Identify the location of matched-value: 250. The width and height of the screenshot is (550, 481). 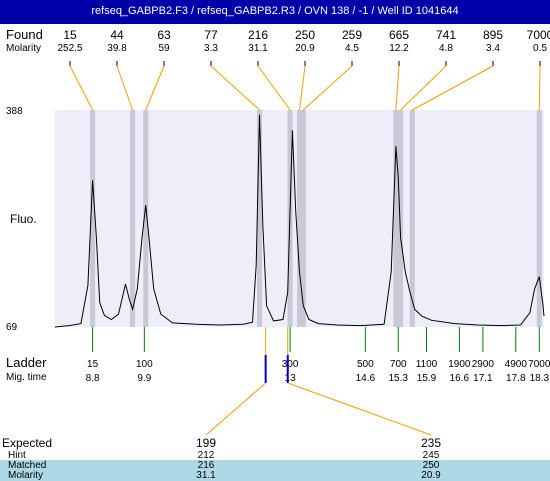
(431, 465).